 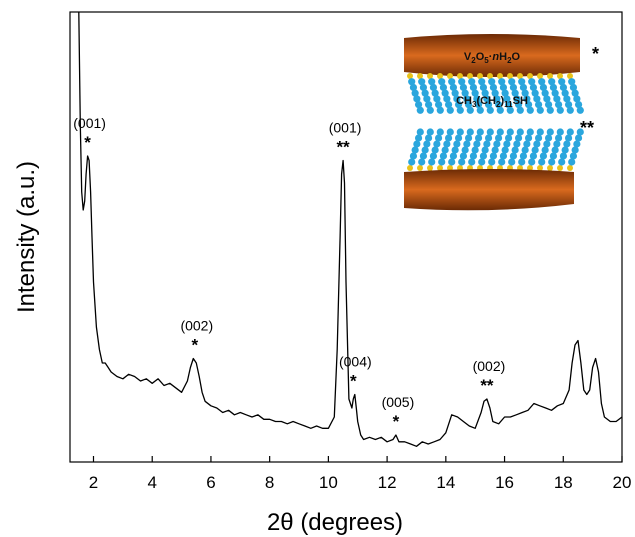 What do you see at coordinates (587, 128) in the screenshot?
I see `interlayer-mark: **` at bounding box center [587, 128].